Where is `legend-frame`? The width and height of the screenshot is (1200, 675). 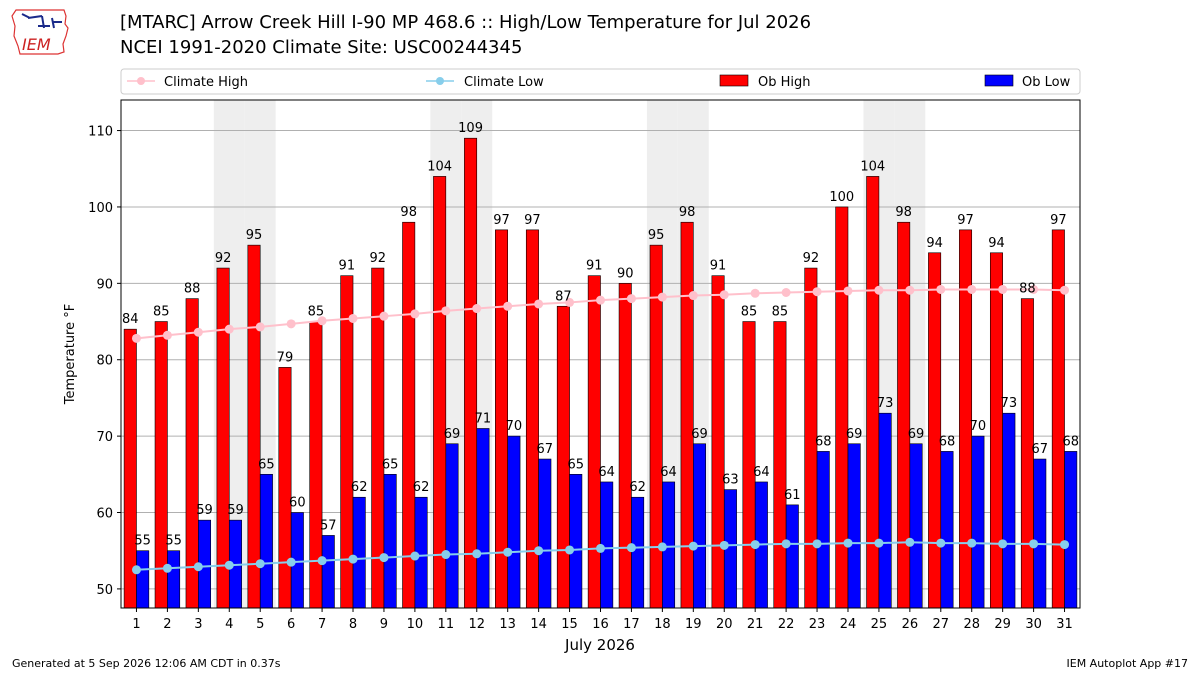 legend-frame is located at coordinates (600, 81).